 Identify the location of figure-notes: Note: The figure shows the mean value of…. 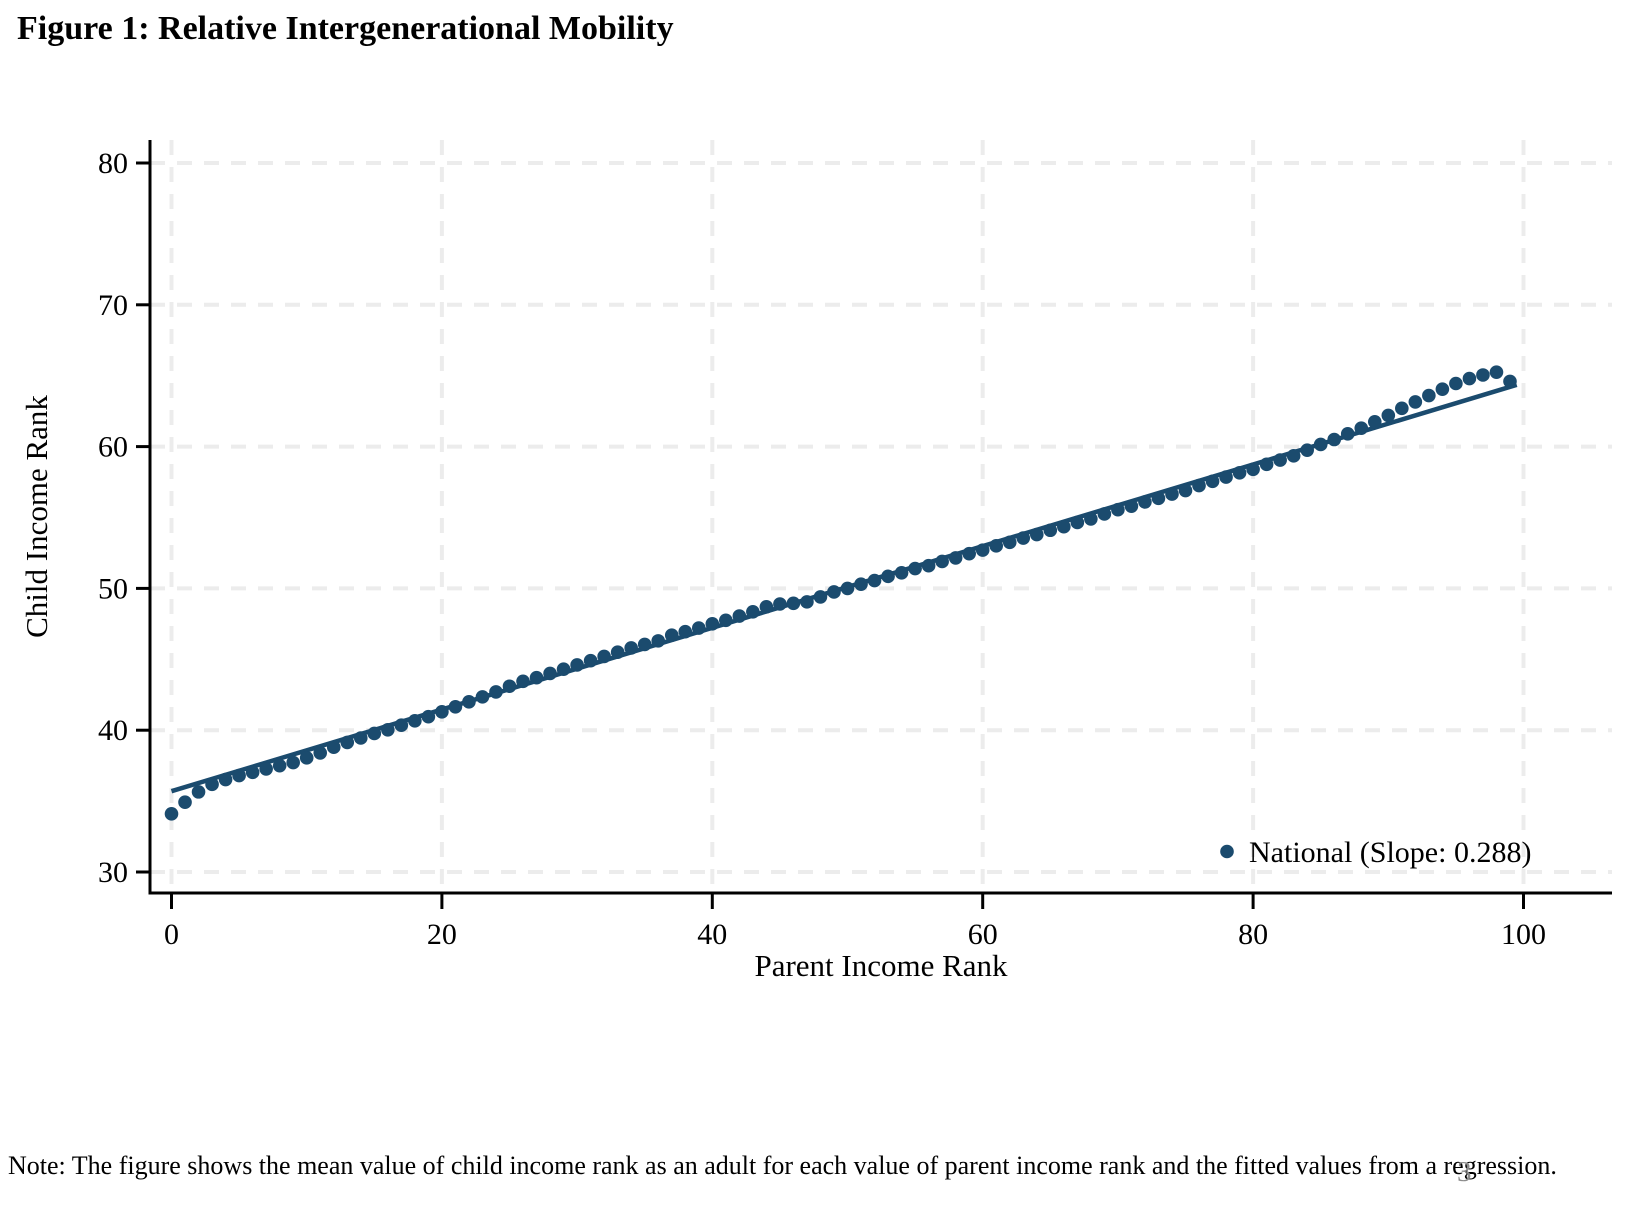
(808, 1151).